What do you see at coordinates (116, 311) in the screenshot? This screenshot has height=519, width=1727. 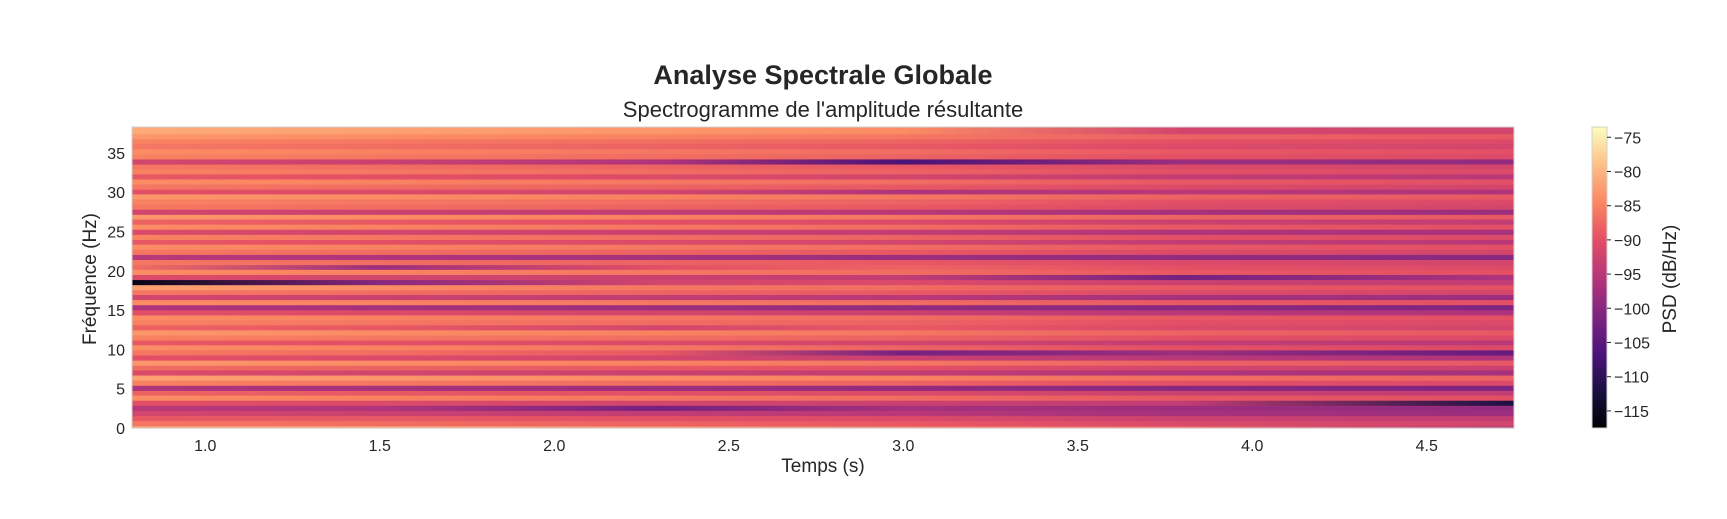 I see `y-tick-label: 15` at bounding box center [116, 311].